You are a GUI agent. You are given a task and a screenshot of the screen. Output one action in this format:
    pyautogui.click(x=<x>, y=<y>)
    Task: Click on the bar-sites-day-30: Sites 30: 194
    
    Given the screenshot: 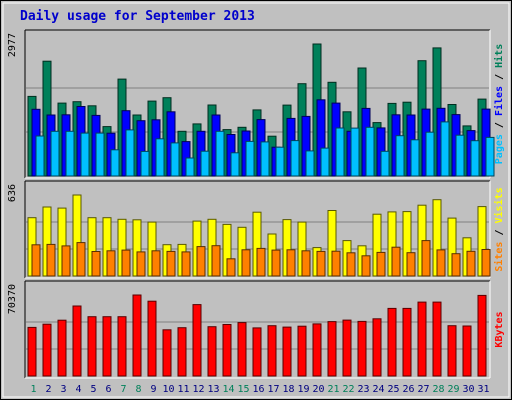 What is the action you would take?
    pyautogui.click(x=471, y=263)
    